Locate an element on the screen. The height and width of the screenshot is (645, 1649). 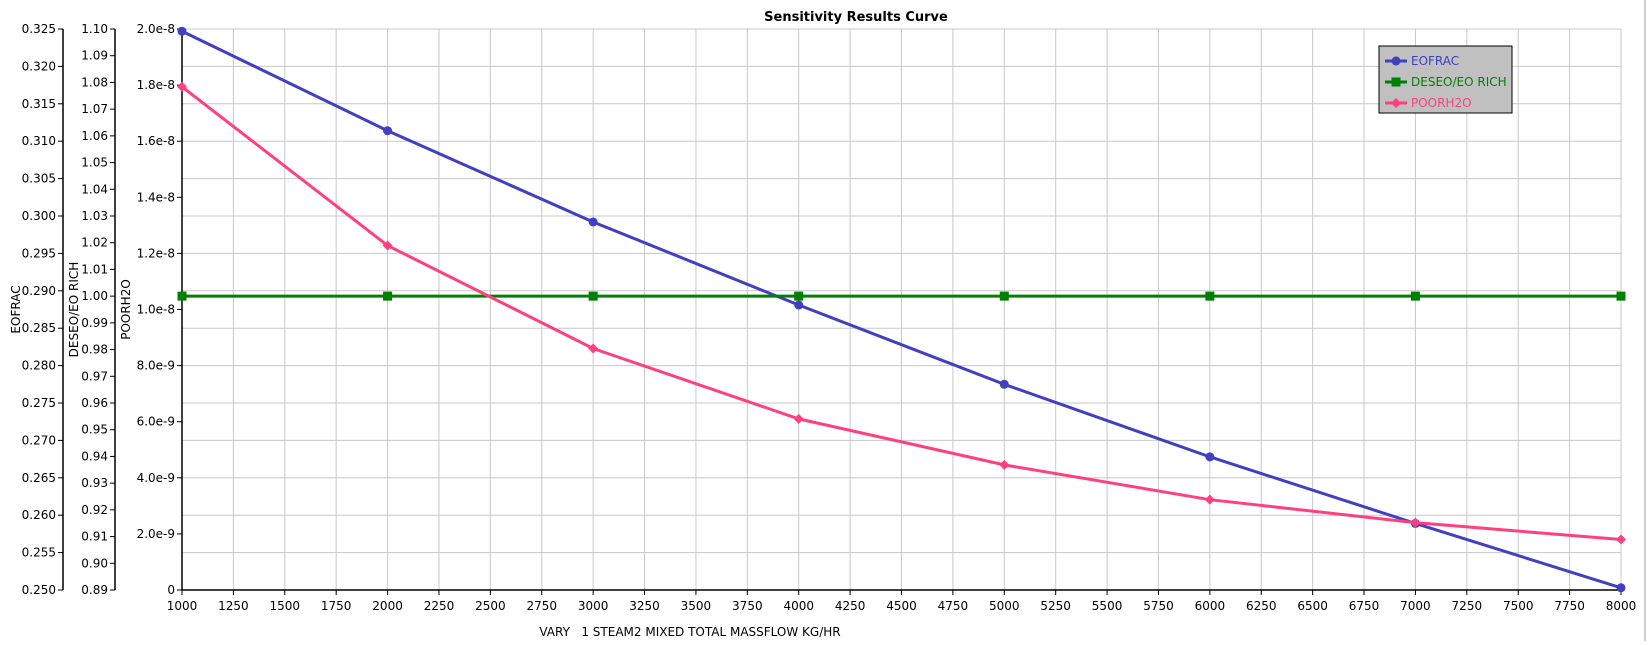
y-tick-label: 1.04 is located at coordinates (94, 189).